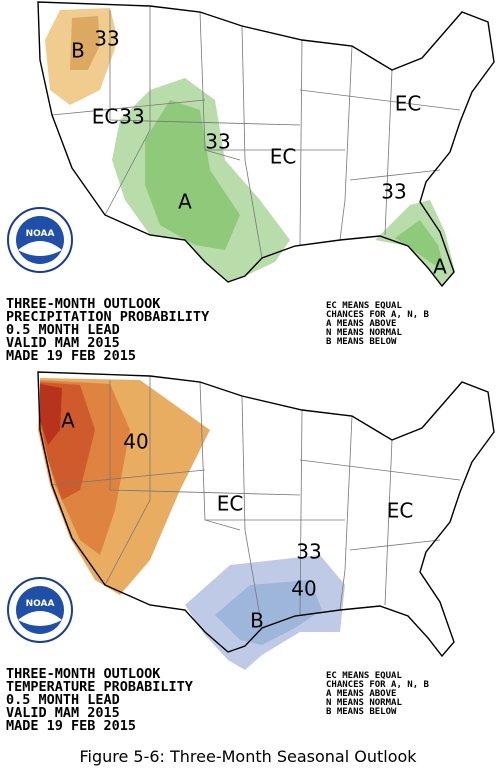 This screenshot has width=496, height=771. What do you see at coordinates (100, 687) in the screenshot?
I see `outlook-title-line: TEMPERATURE PROBABILITY` at bounding box center [100, 687].